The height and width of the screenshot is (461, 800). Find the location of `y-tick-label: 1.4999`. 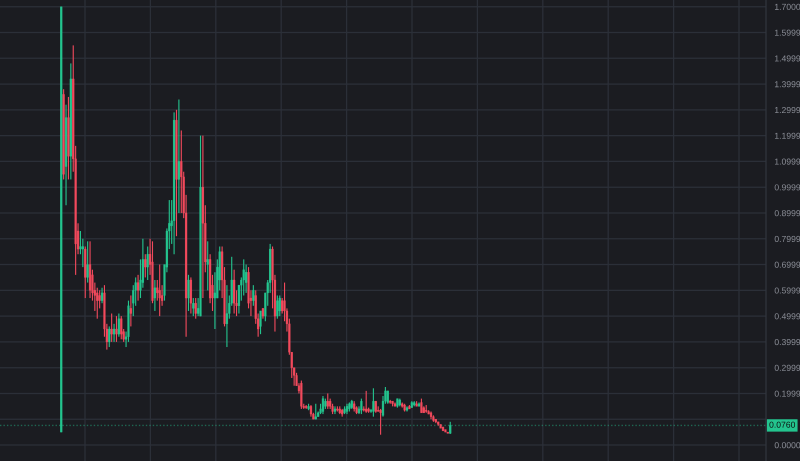

y-tick-label: 1.4999 is located at coordinates (787, 58).